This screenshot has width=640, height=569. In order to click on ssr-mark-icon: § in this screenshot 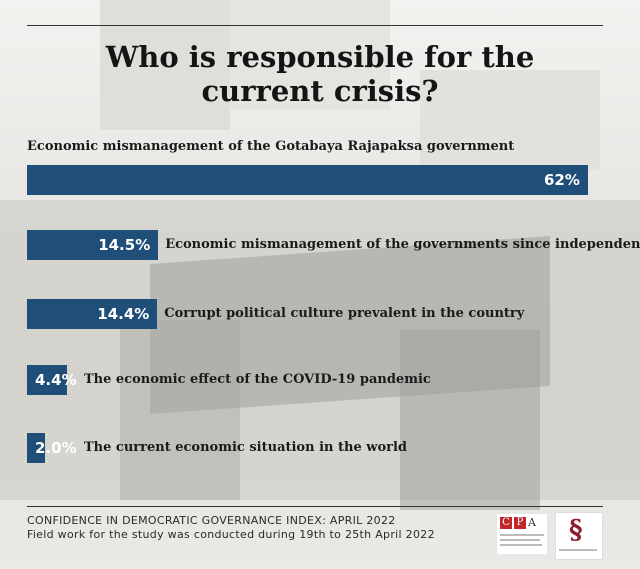, I will do `click(576, 530)`.